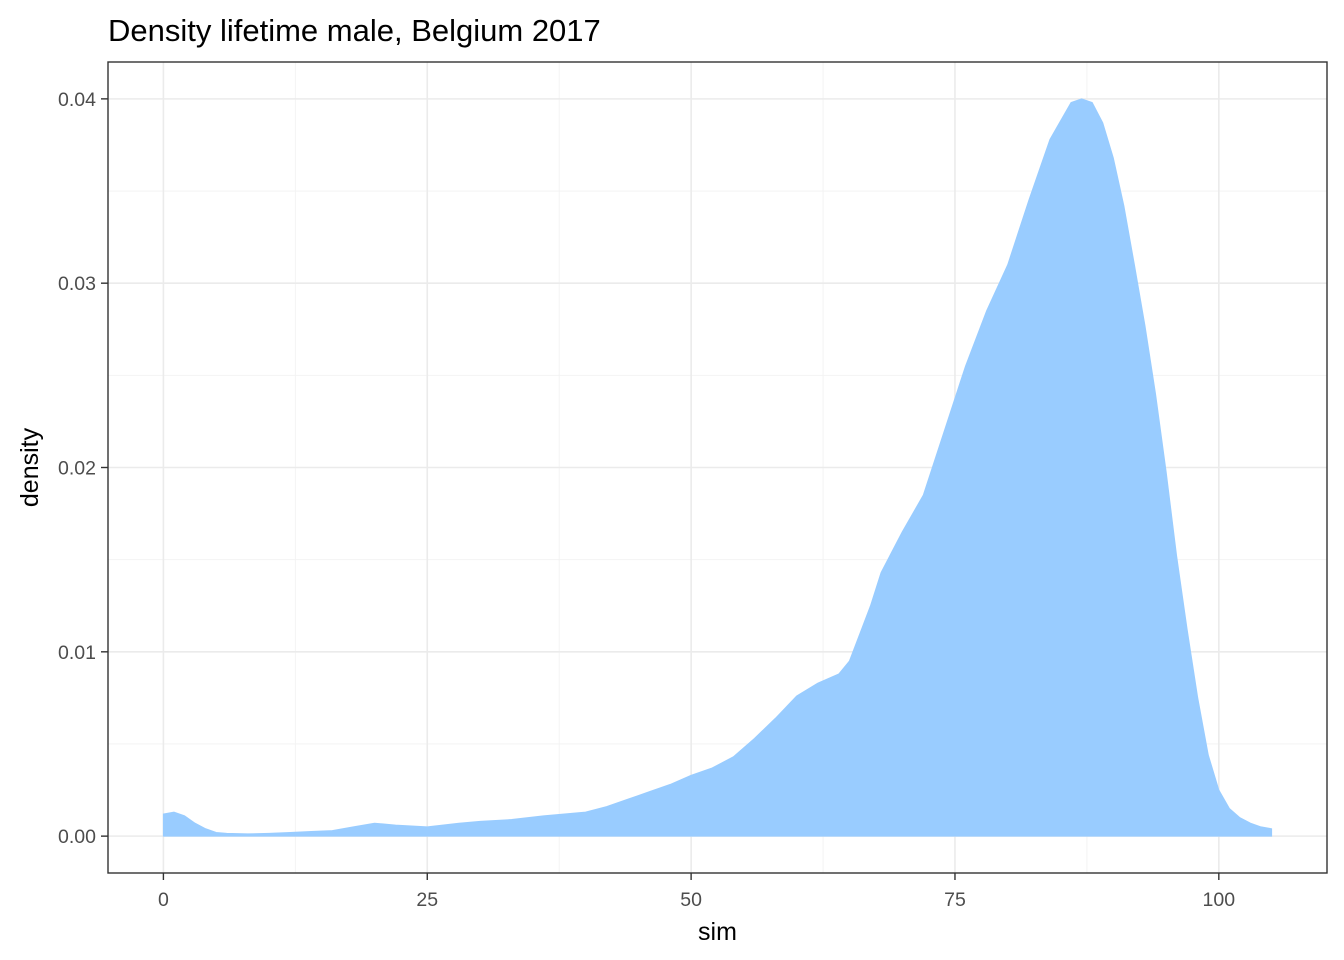 The image size is (1344, 960). Describe the element at coordinates (77, 837) in the screenshot. I see `y-tick-label: 0.00` at that location.